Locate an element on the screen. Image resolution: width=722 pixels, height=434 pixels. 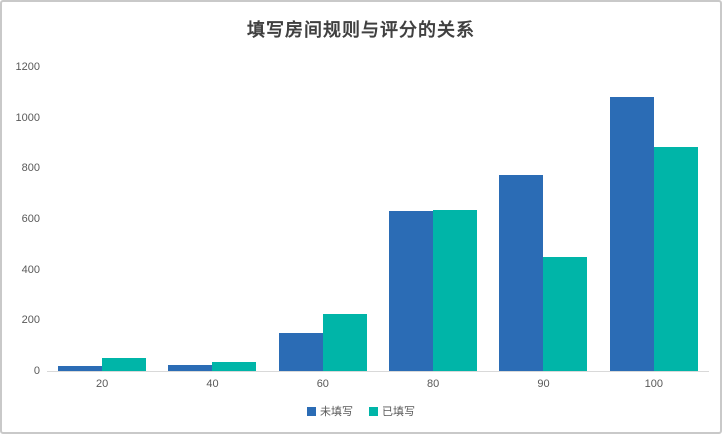
legend-item-已填写: 已填写 is located at coordinates (392, 411).